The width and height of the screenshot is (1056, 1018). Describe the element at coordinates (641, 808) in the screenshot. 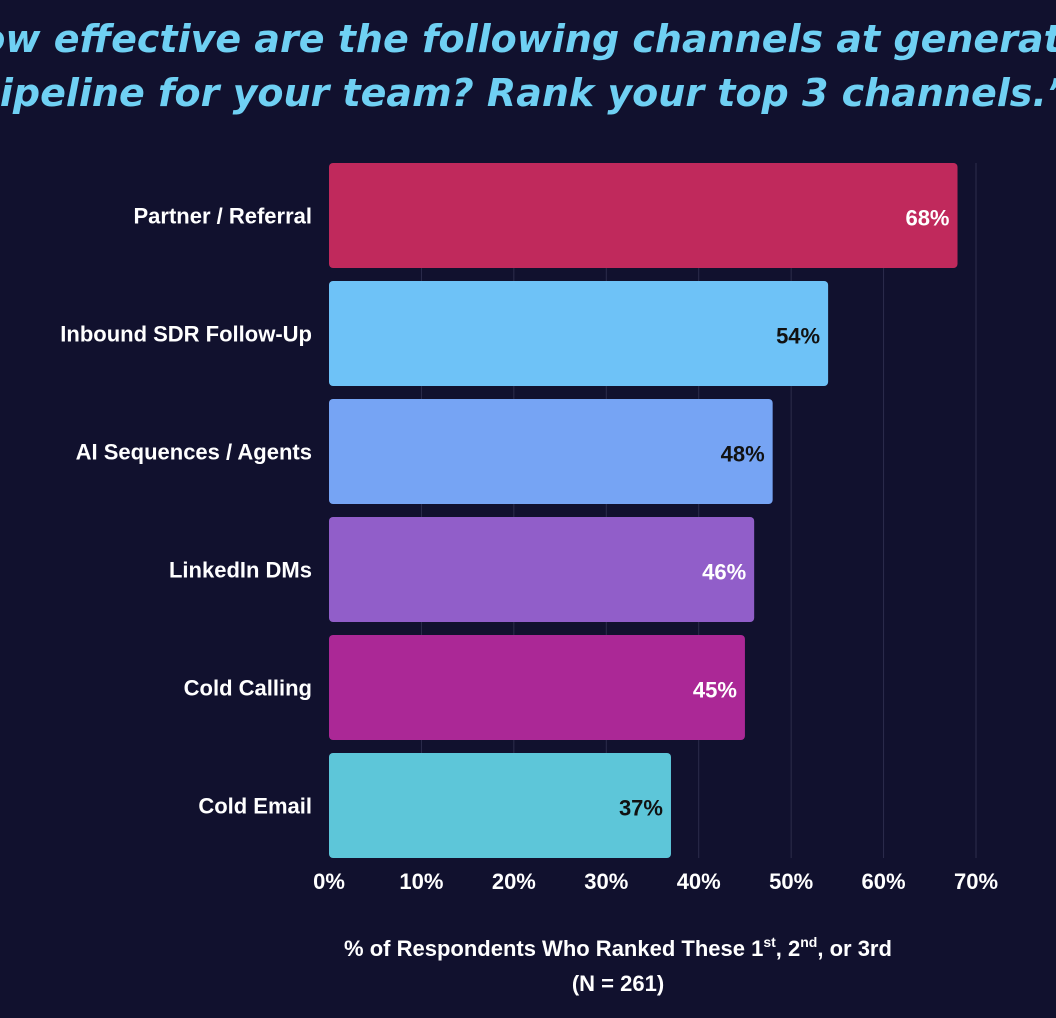

I see `value-label-5: 37%` at that location.